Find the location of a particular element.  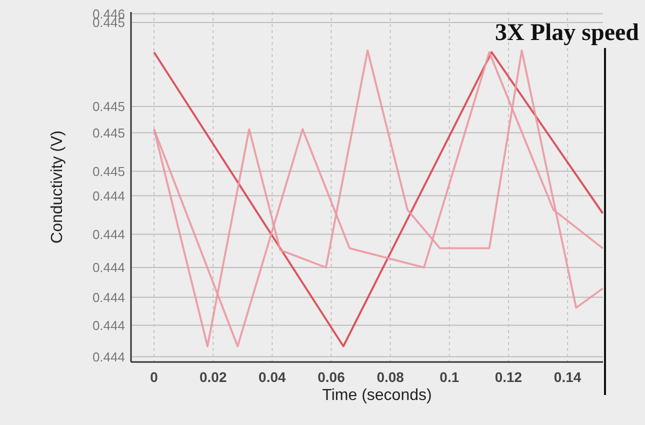

y-axis-title: Conductivity (V) is located at coordinates (57, 187).